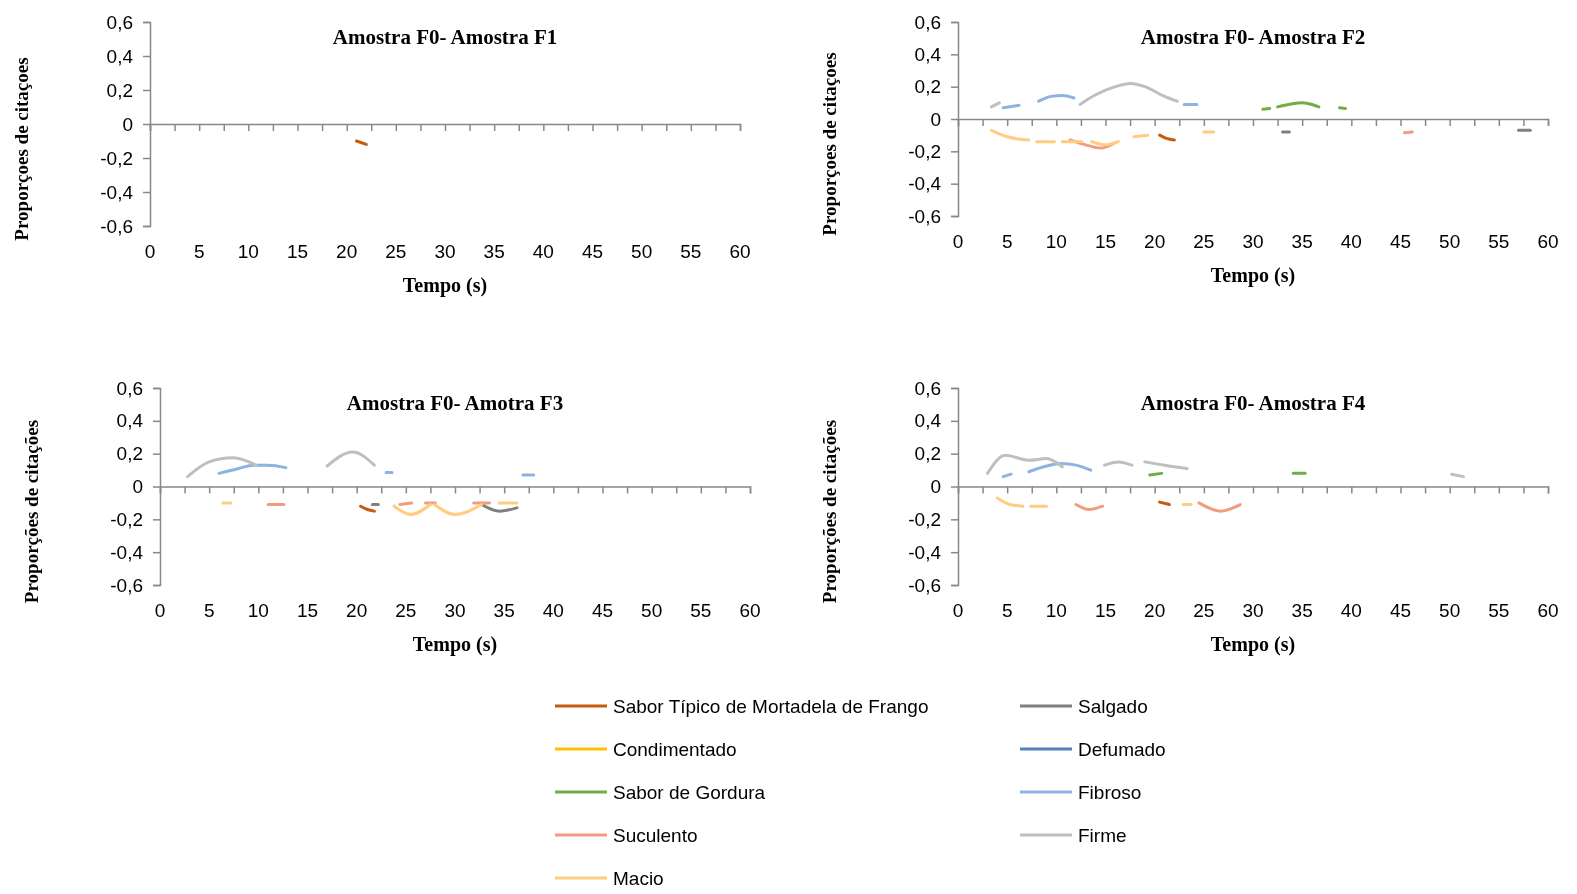  Describe the element at coordinates (655, 835) in the screenshot. I see `legend-label: Suculento` at that location.